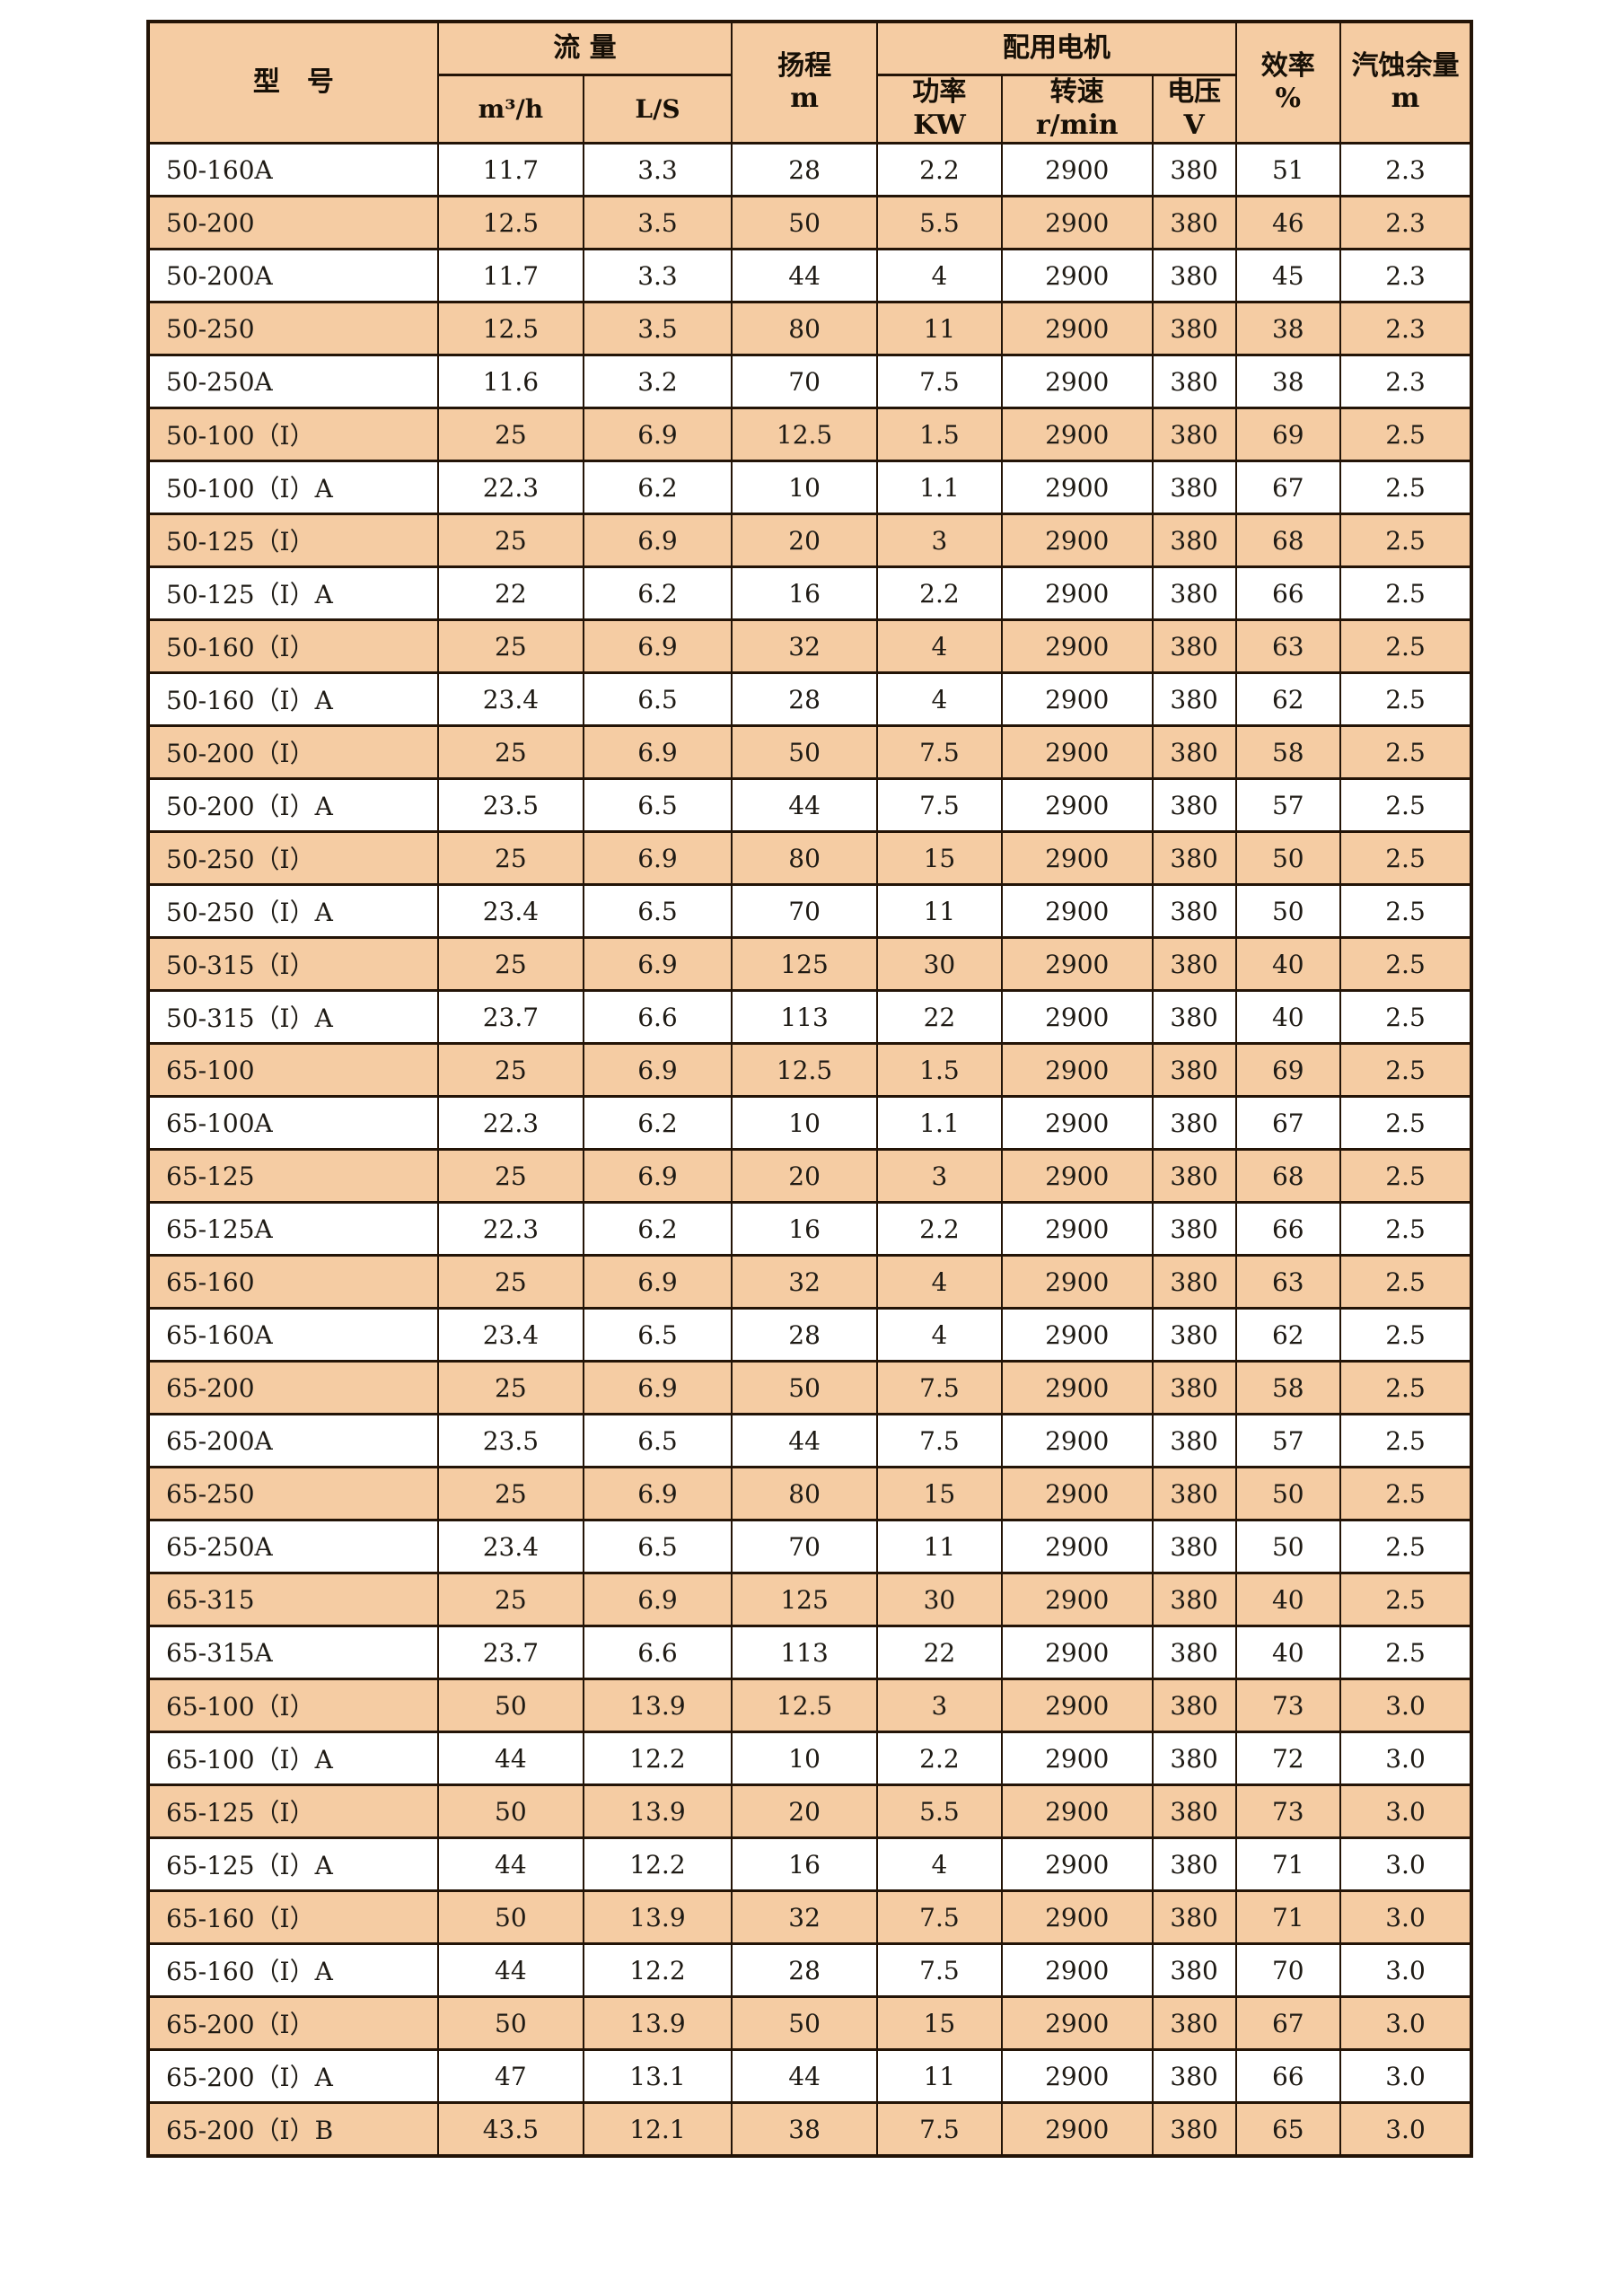 This screenshot has height=2296, width=1624. I want to click on model-cell: 65-125（I）A, so click(293, 1864).